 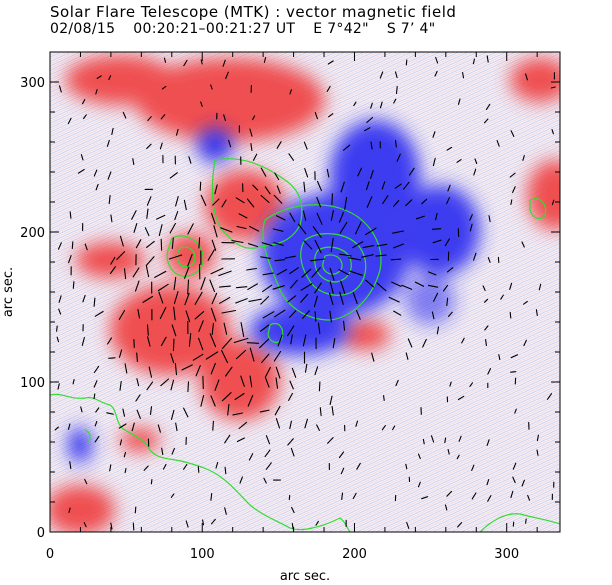 I want to click on negative-region, so click(x=430, y=300).